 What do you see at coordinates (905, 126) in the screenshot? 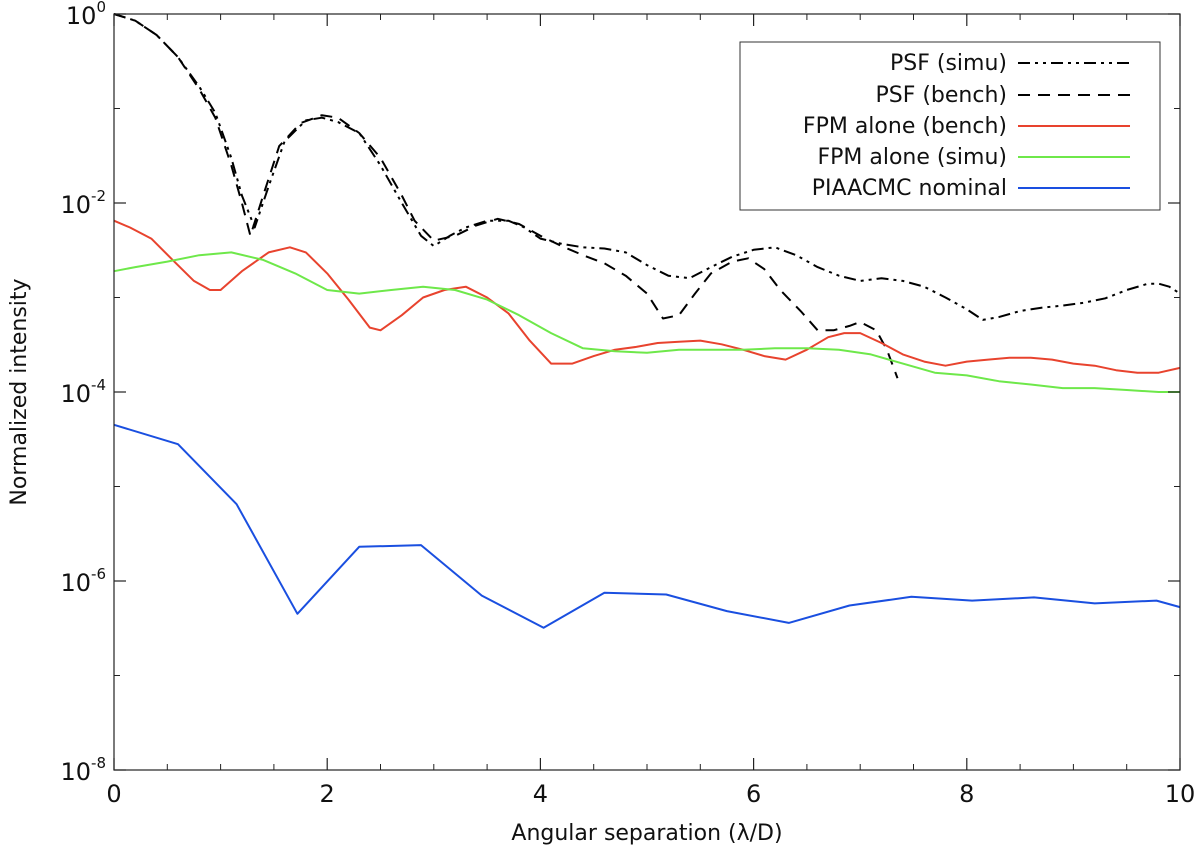
I see `legend-label-fpm-bench: FPM alone (bench)` at bounding box center [905, 126].